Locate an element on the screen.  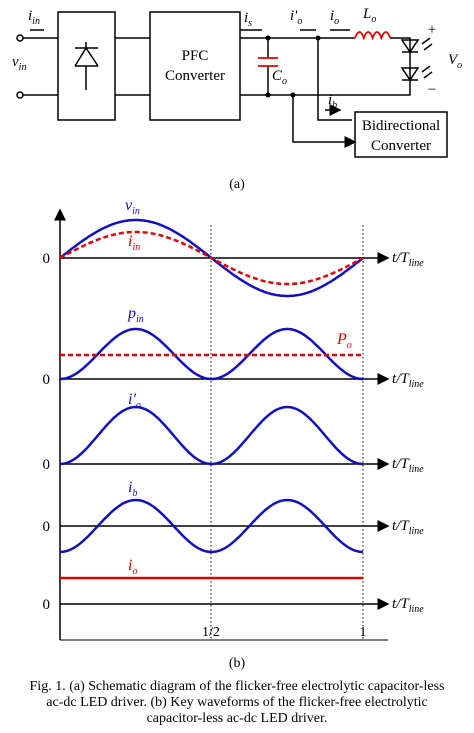
trace-label: pin is located at coordinates (135, 315).